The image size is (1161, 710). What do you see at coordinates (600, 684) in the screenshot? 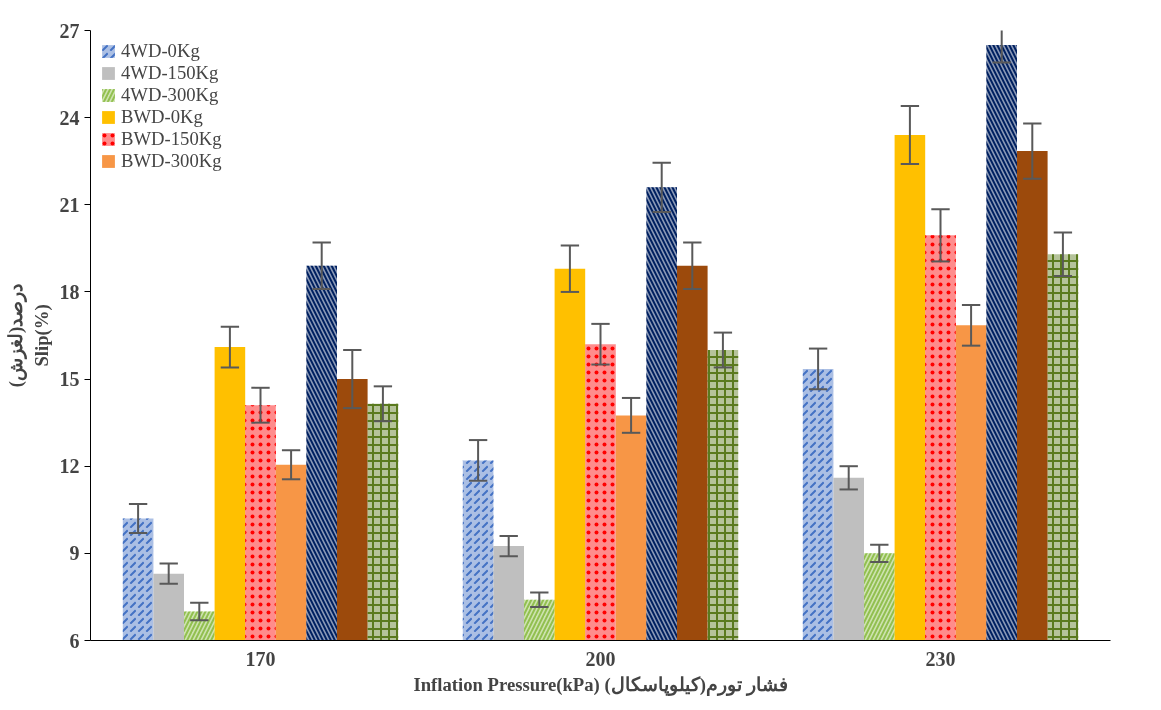
I see `x-axis-title: Inflation Pressure(kPa) فشار تورم(کیلوپاسکال)` at bounding box center [600, 684].